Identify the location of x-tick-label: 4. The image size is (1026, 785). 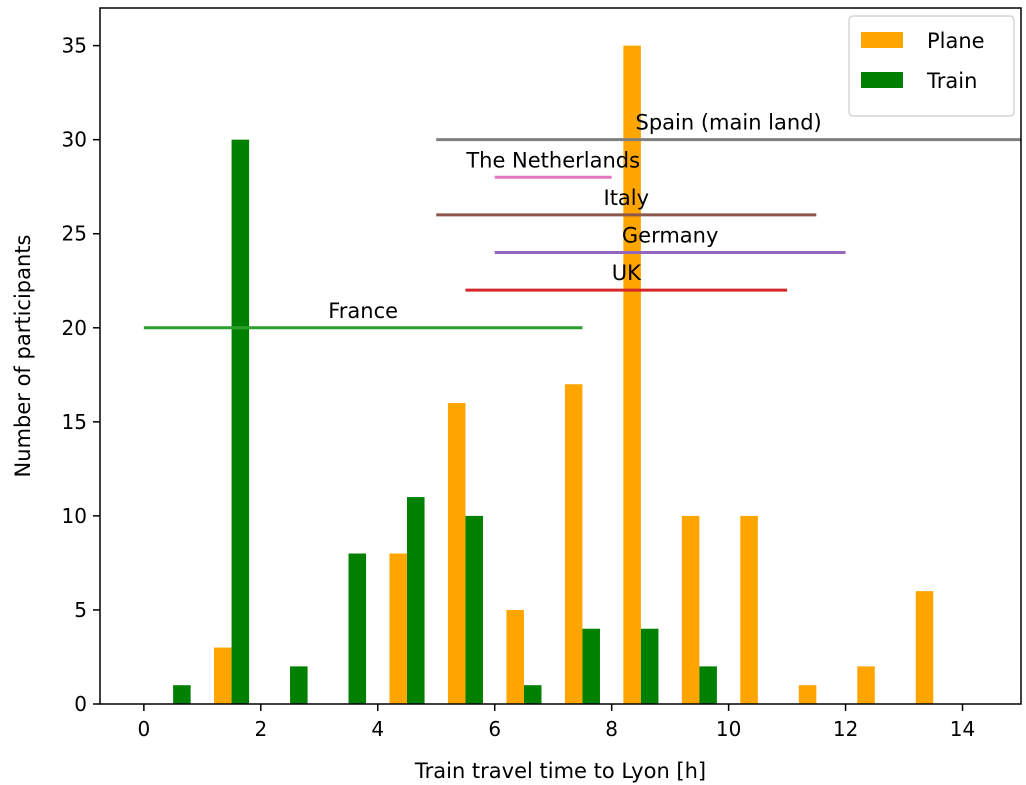
(377, 729).